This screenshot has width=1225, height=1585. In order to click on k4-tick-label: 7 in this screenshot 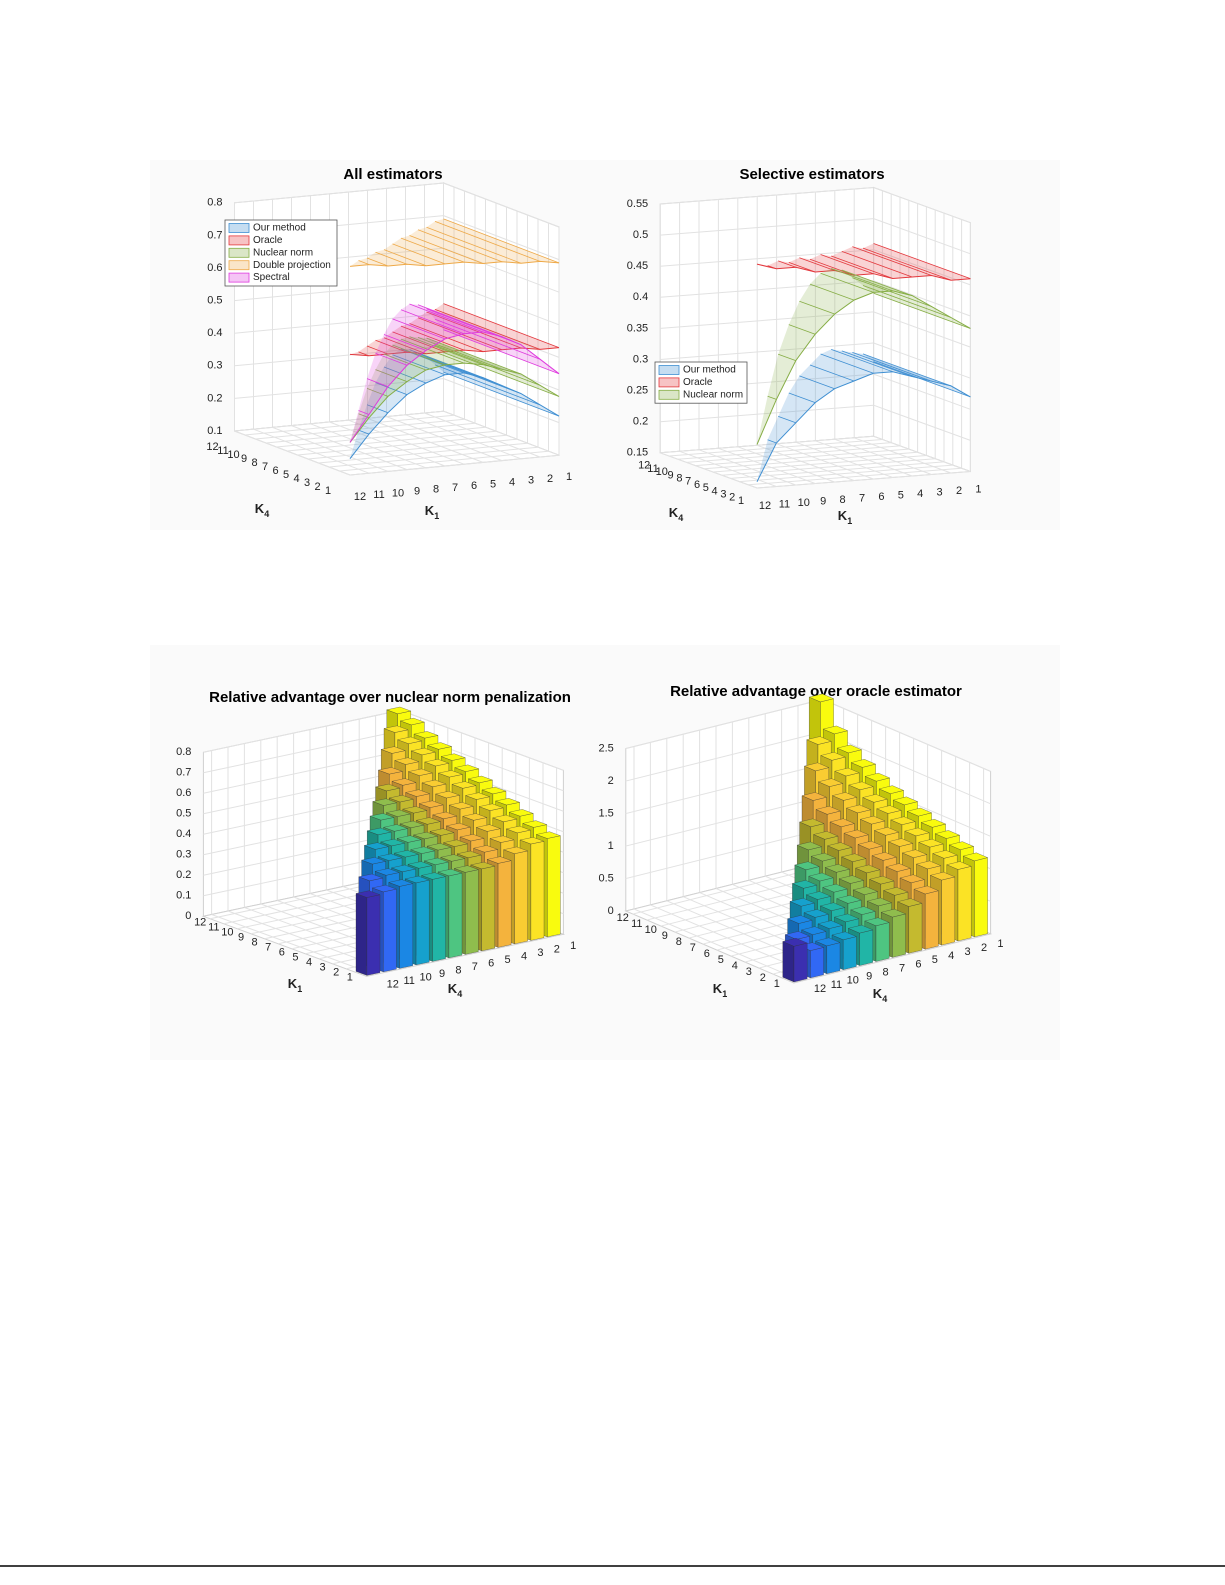, I will do `click(265, 467)`.